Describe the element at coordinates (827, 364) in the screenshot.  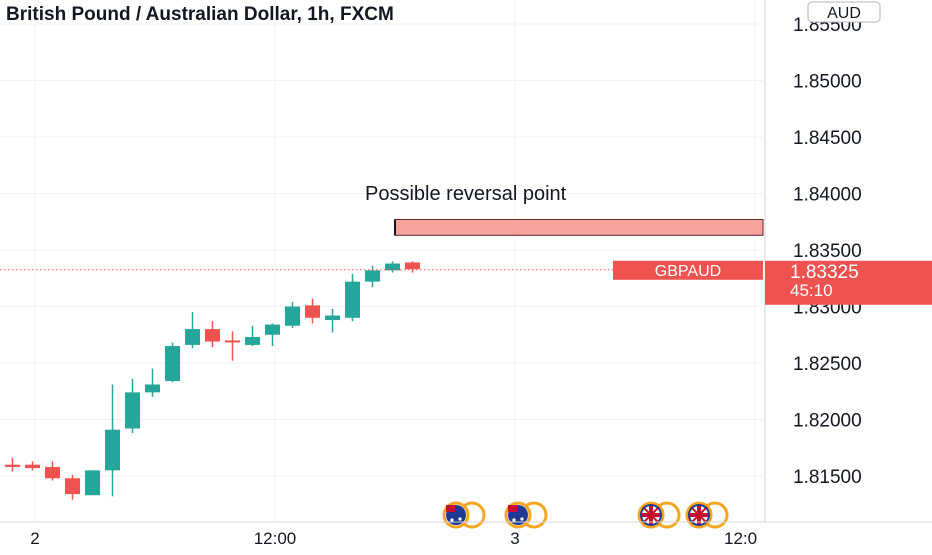
I see `y-tick-label: 1.82500` at that location.